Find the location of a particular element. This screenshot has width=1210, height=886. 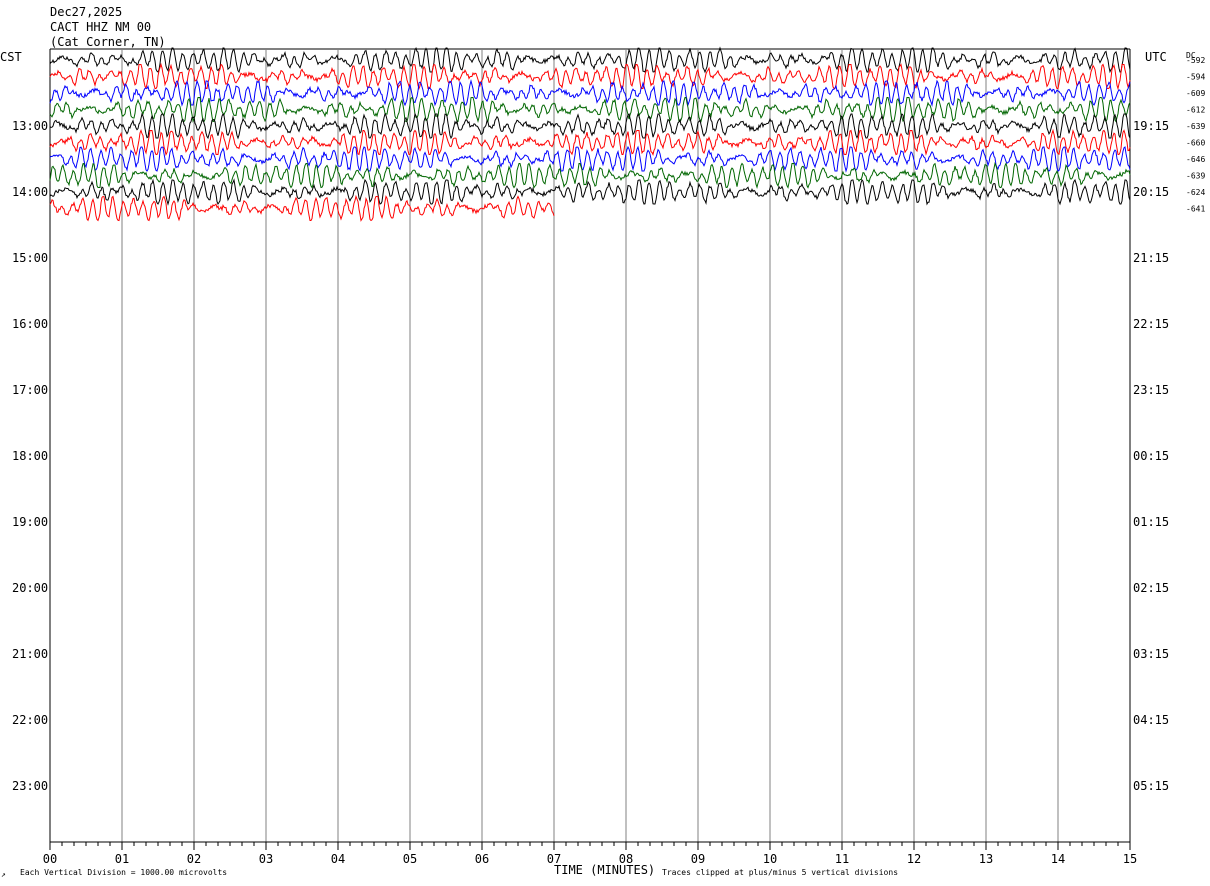

left-hour-label: 17:00 is located at coordinates (30, 390).